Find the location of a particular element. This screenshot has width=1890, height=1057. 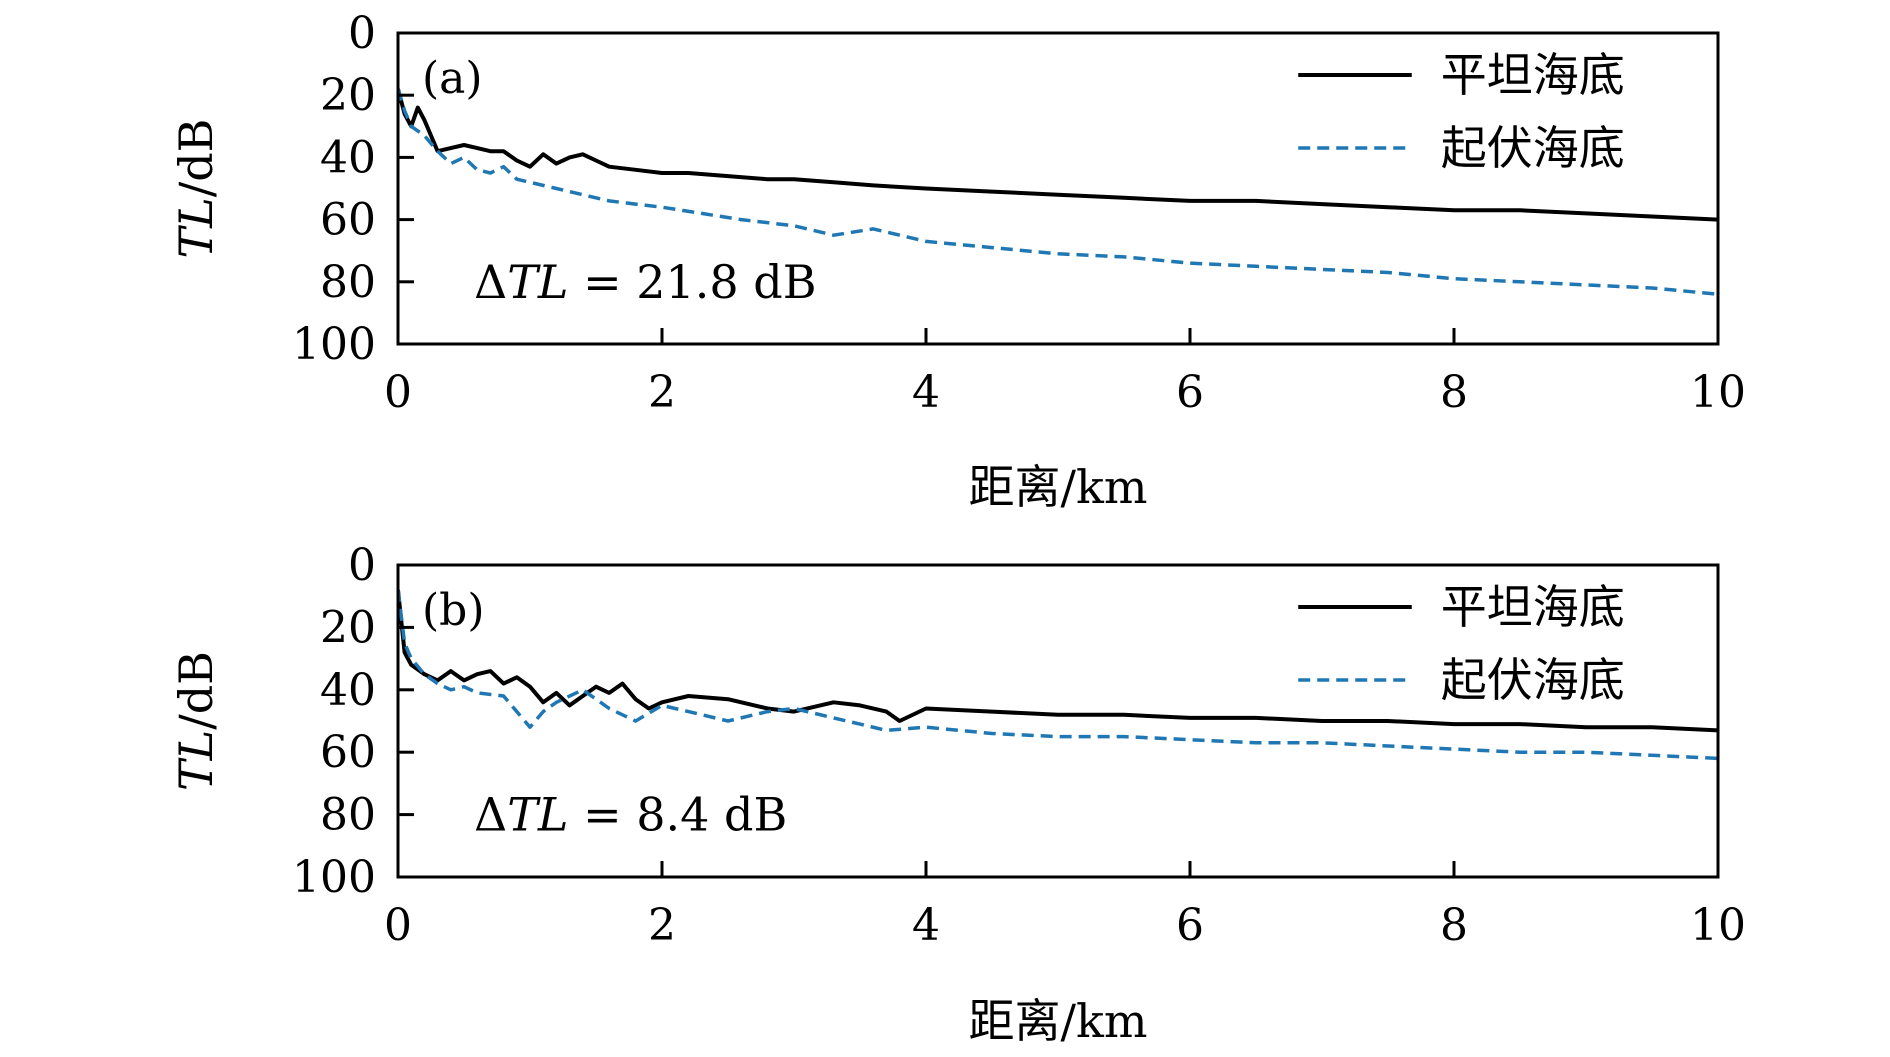

panel-label: (a) is located at coordinates (452, 78).